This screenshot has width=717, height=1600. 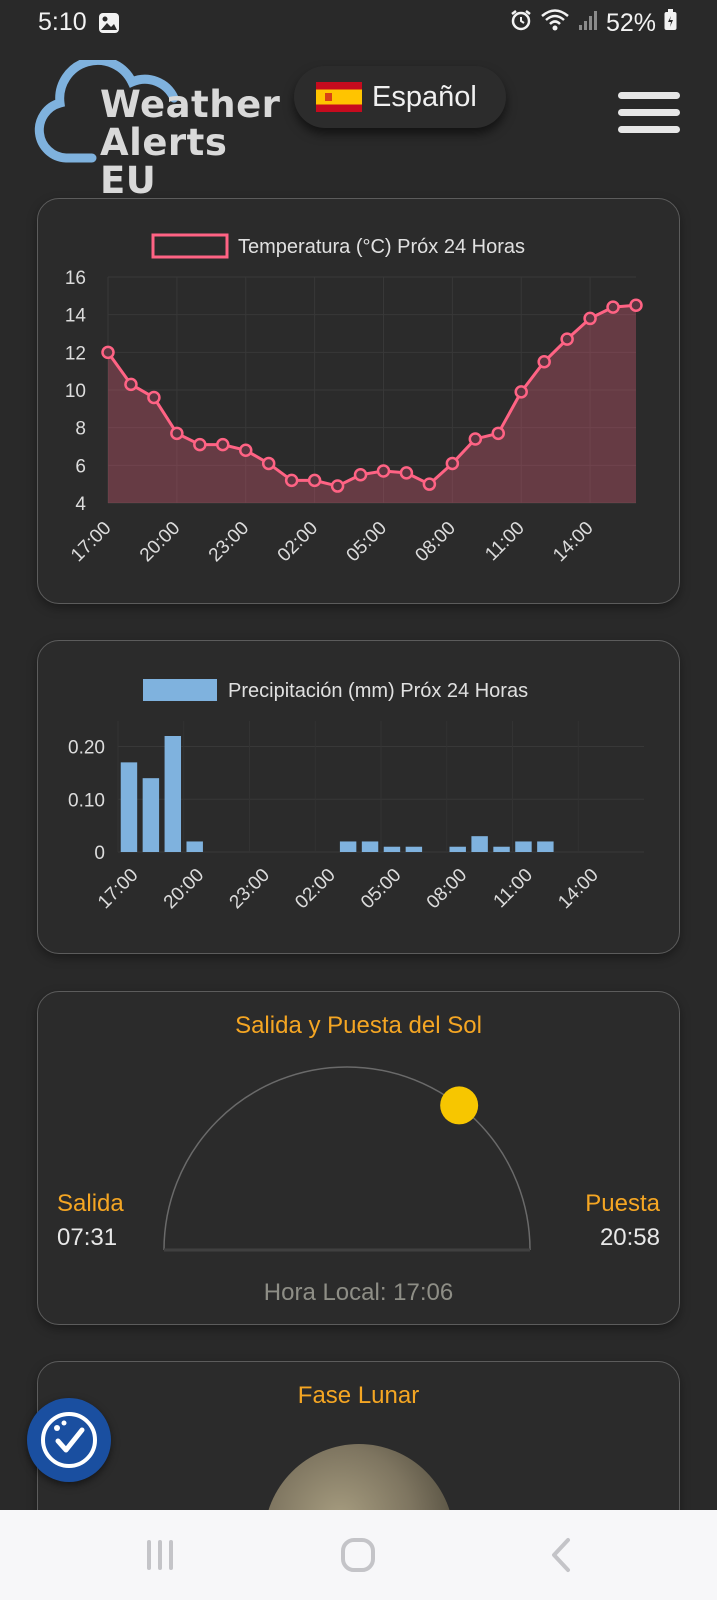 I want to click on sunset-label: Puesta, so click(x=622, y=1203).